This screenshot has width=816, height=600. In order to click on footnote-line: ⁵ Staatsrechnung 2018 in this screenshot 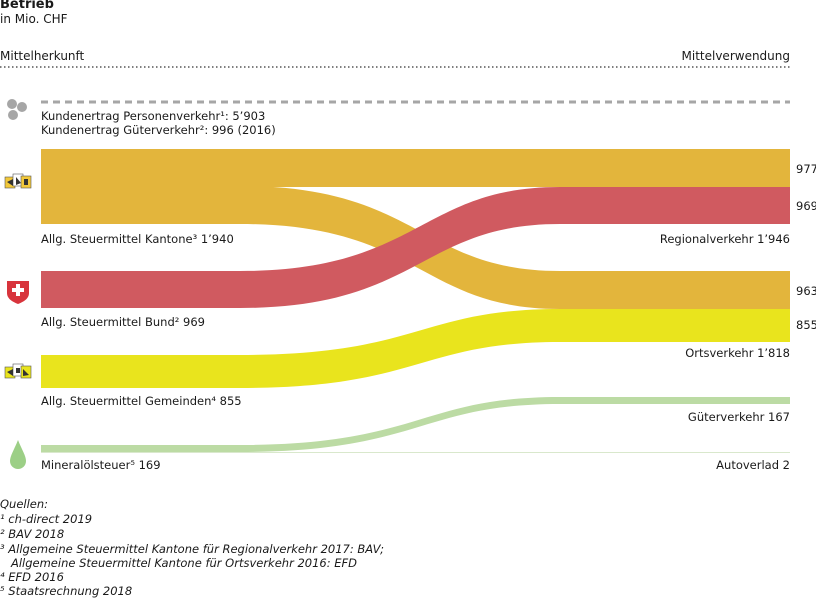, I will do `click(66, 591)`.